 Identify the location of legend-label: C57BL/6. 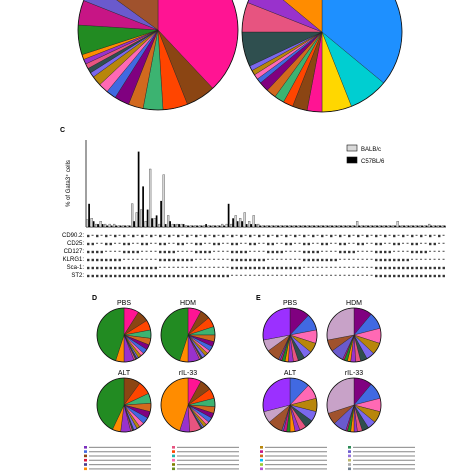
(373, 162).